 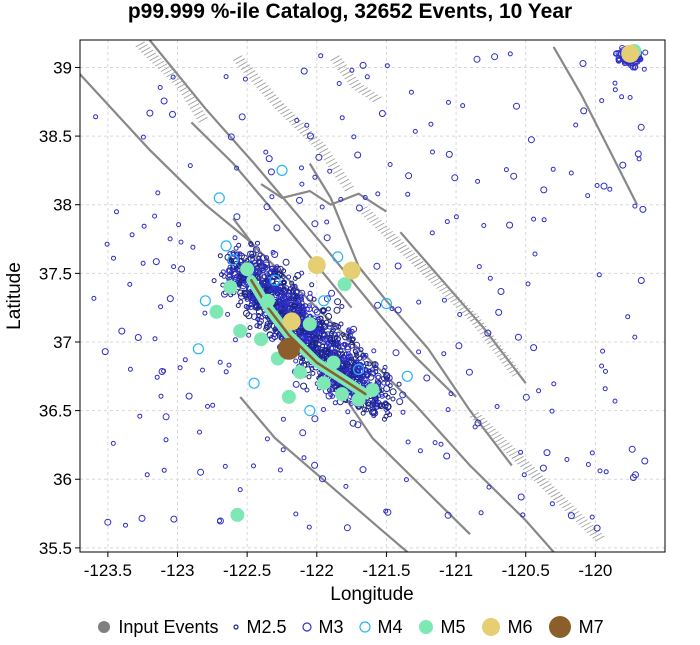 What do you see at coordinates (386, 570) in the screenshot?
I see `x-tick-label: -121.5` at bounding box center [386, 570].